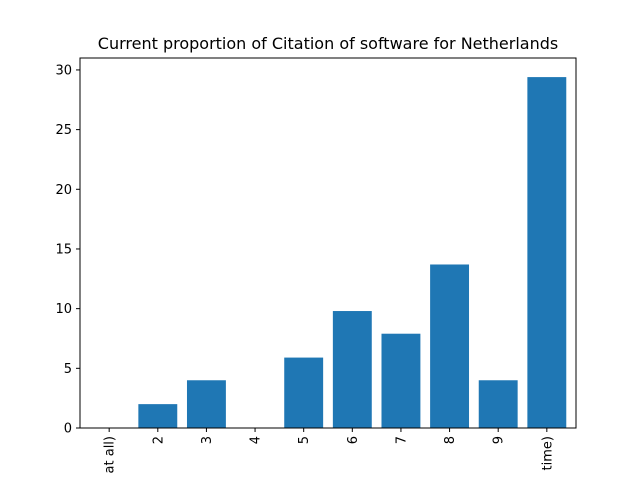 The height and width of the screenshot is (484, 640). Describe the element at coordinates (256, 440) in the screenshot. I see `x-tick-label: 4` at that location.